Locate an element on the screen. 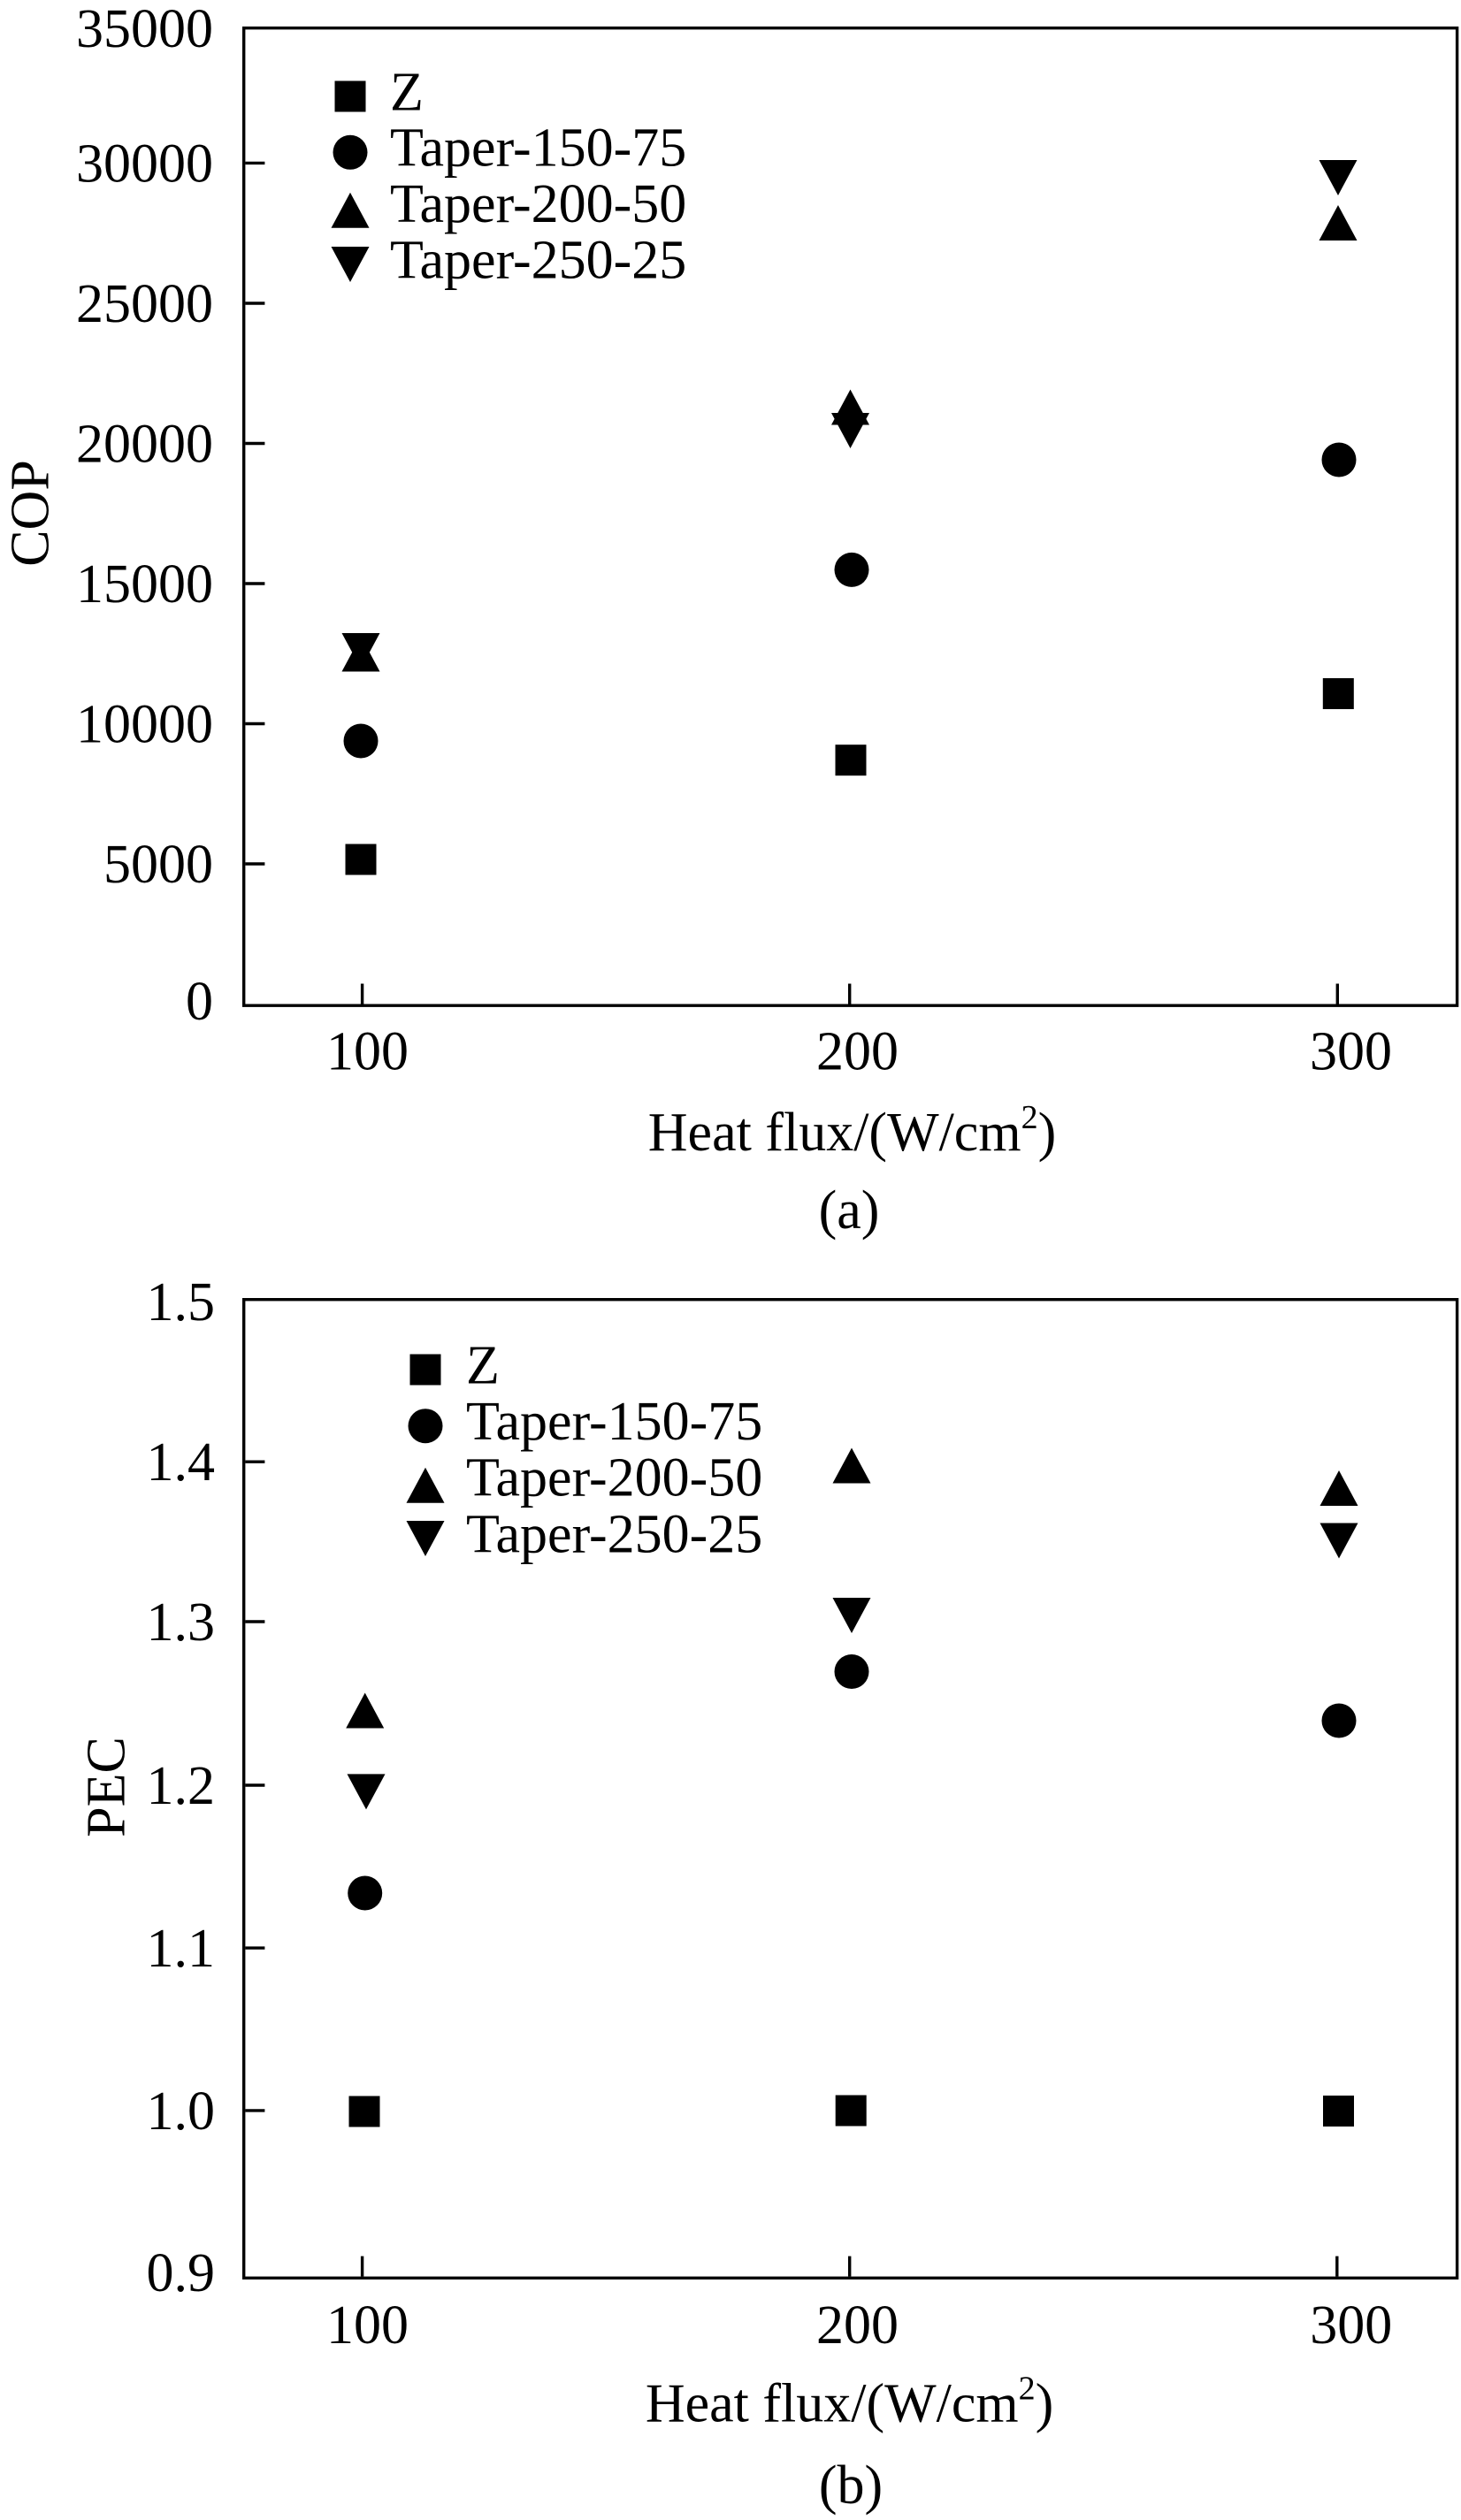  svg-text: 10000 is located at coordinates (144, 725).